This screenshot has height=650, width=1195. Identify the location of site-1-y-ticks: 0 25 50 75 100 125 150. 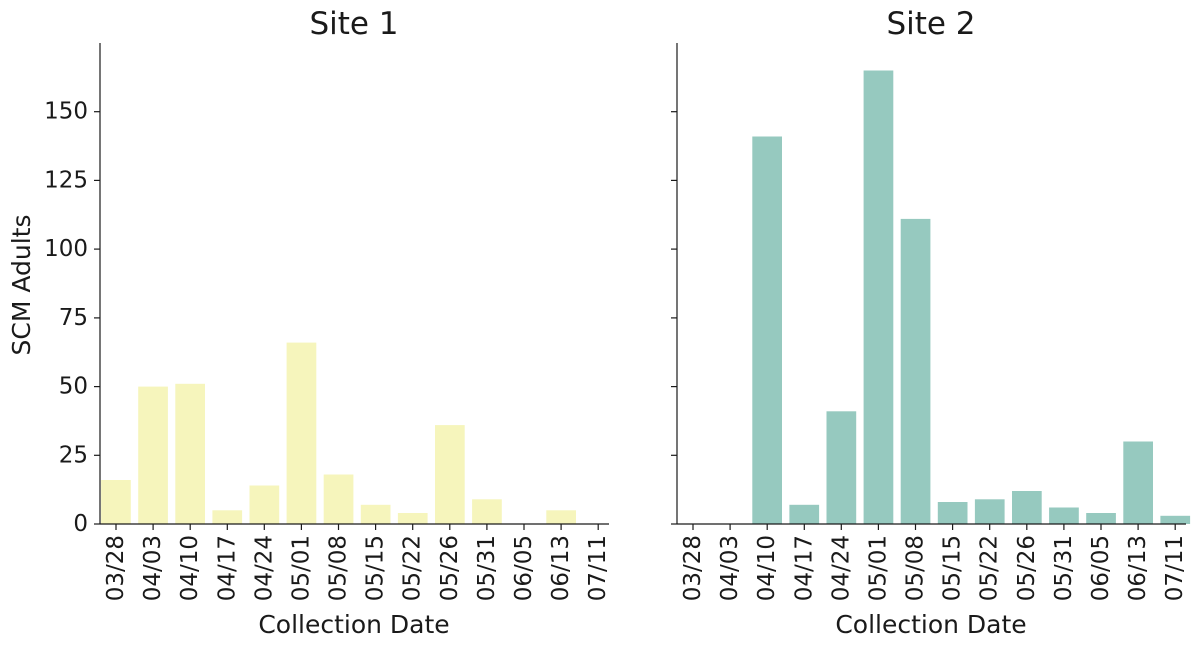
(72, 318).